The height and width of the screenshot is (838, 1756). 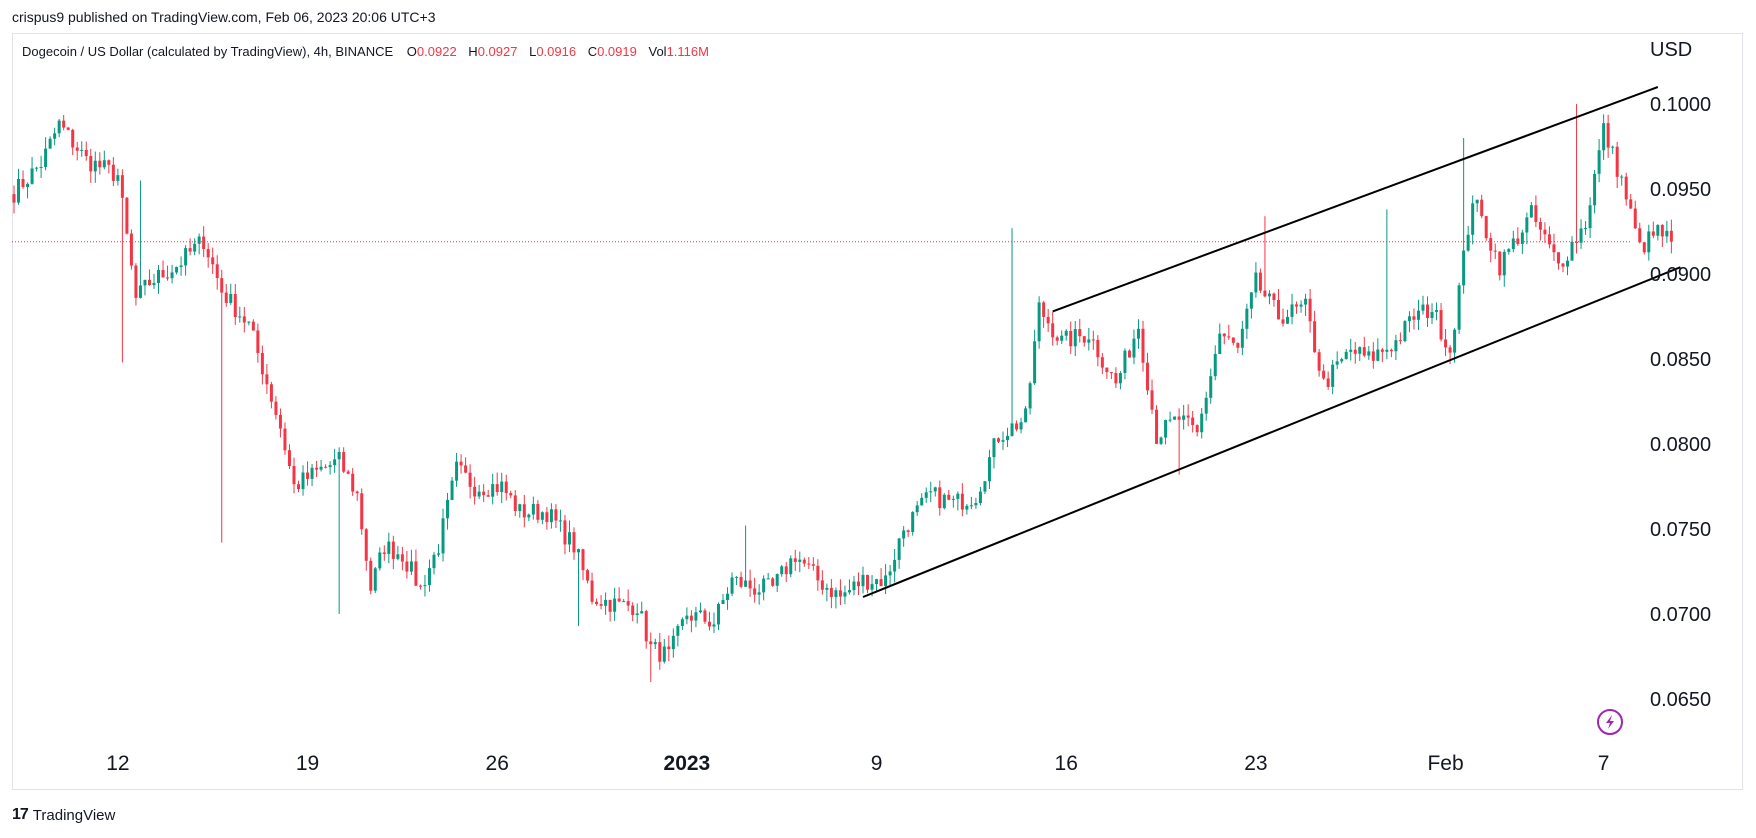 What do you see at coordinates (1255, 763) in the screenshot?
I see `x-tick-label: 23` at bounding box center [1255, 763].